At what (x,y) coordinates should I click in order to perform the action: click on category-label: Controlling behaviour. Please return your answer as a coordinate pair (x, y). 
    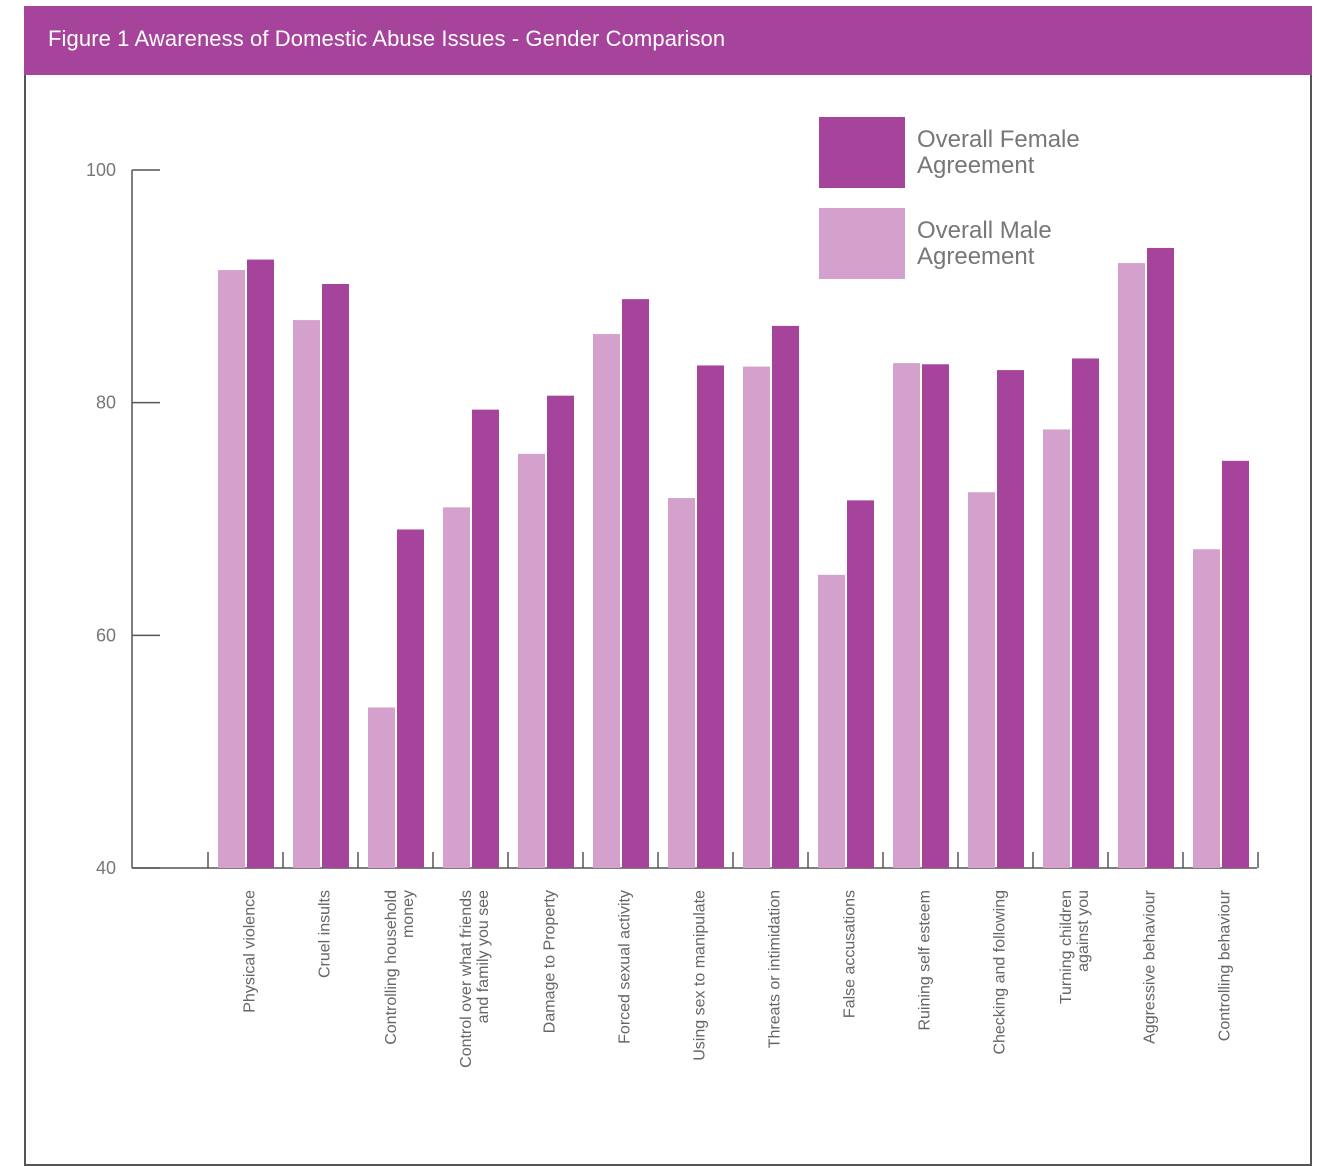
    Looking at the image, I should click on (1225, 965).